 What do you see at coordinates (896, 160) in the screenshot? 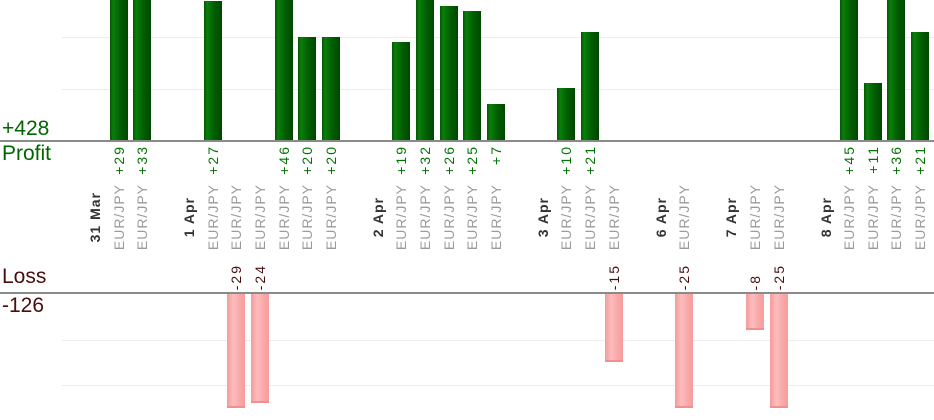
I see `profit-value-label: +36` at bounding box center [896, 160].